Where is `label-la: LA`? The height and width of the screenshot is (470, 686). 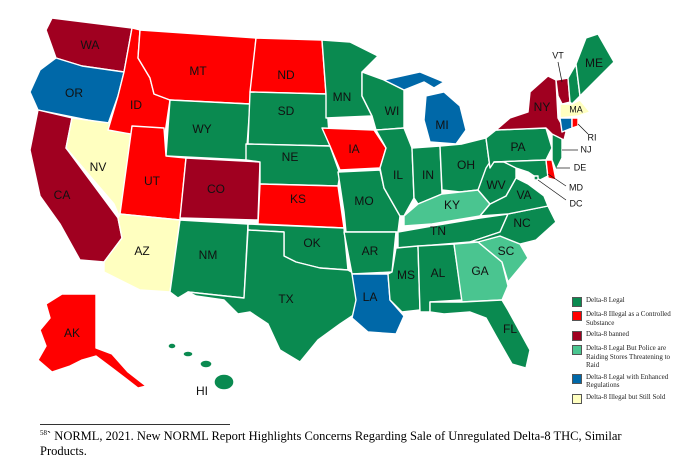
label-la: LA is located at coordinates (370, 297).